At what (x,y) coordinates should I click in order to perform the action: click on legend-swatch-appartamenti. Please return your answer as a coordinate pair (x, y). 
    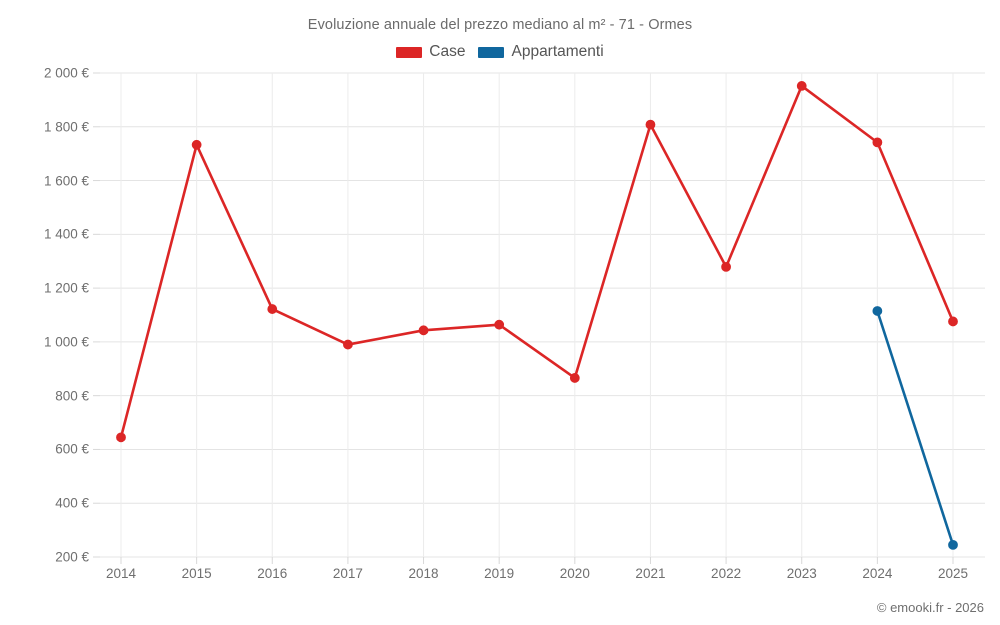
    Looking at the image, I should click on (491, 52).